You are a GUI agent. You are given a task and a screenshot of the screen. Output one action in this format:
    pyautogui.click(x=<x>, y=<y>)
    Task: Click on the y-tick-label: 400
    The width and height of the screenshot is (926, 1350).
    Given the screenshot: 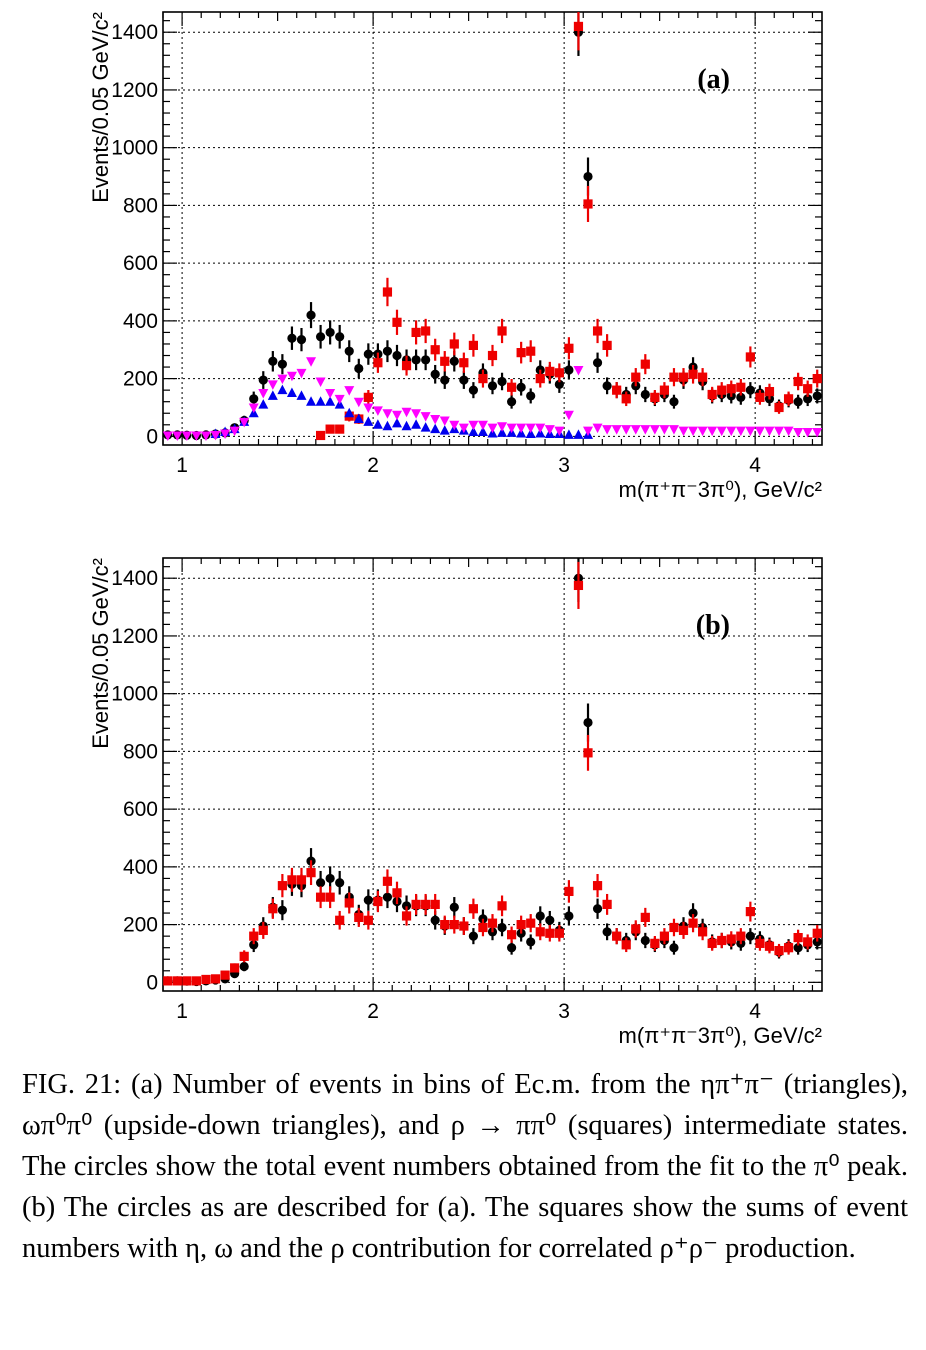 What is the action you would take?
    pyautogui.click(x=140, y=867)
    